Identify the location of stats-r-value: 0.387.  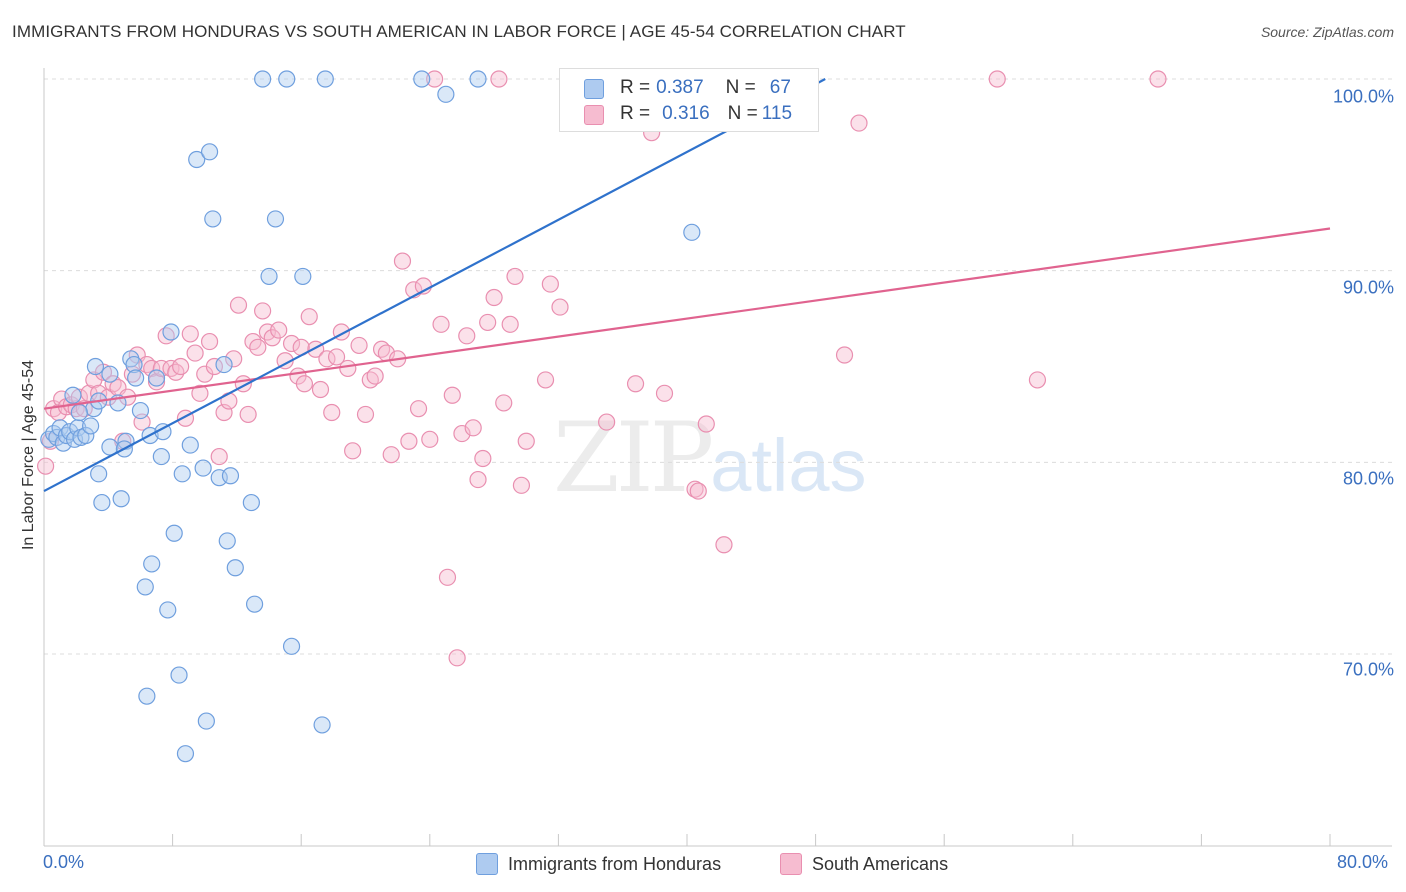
(680, 87).